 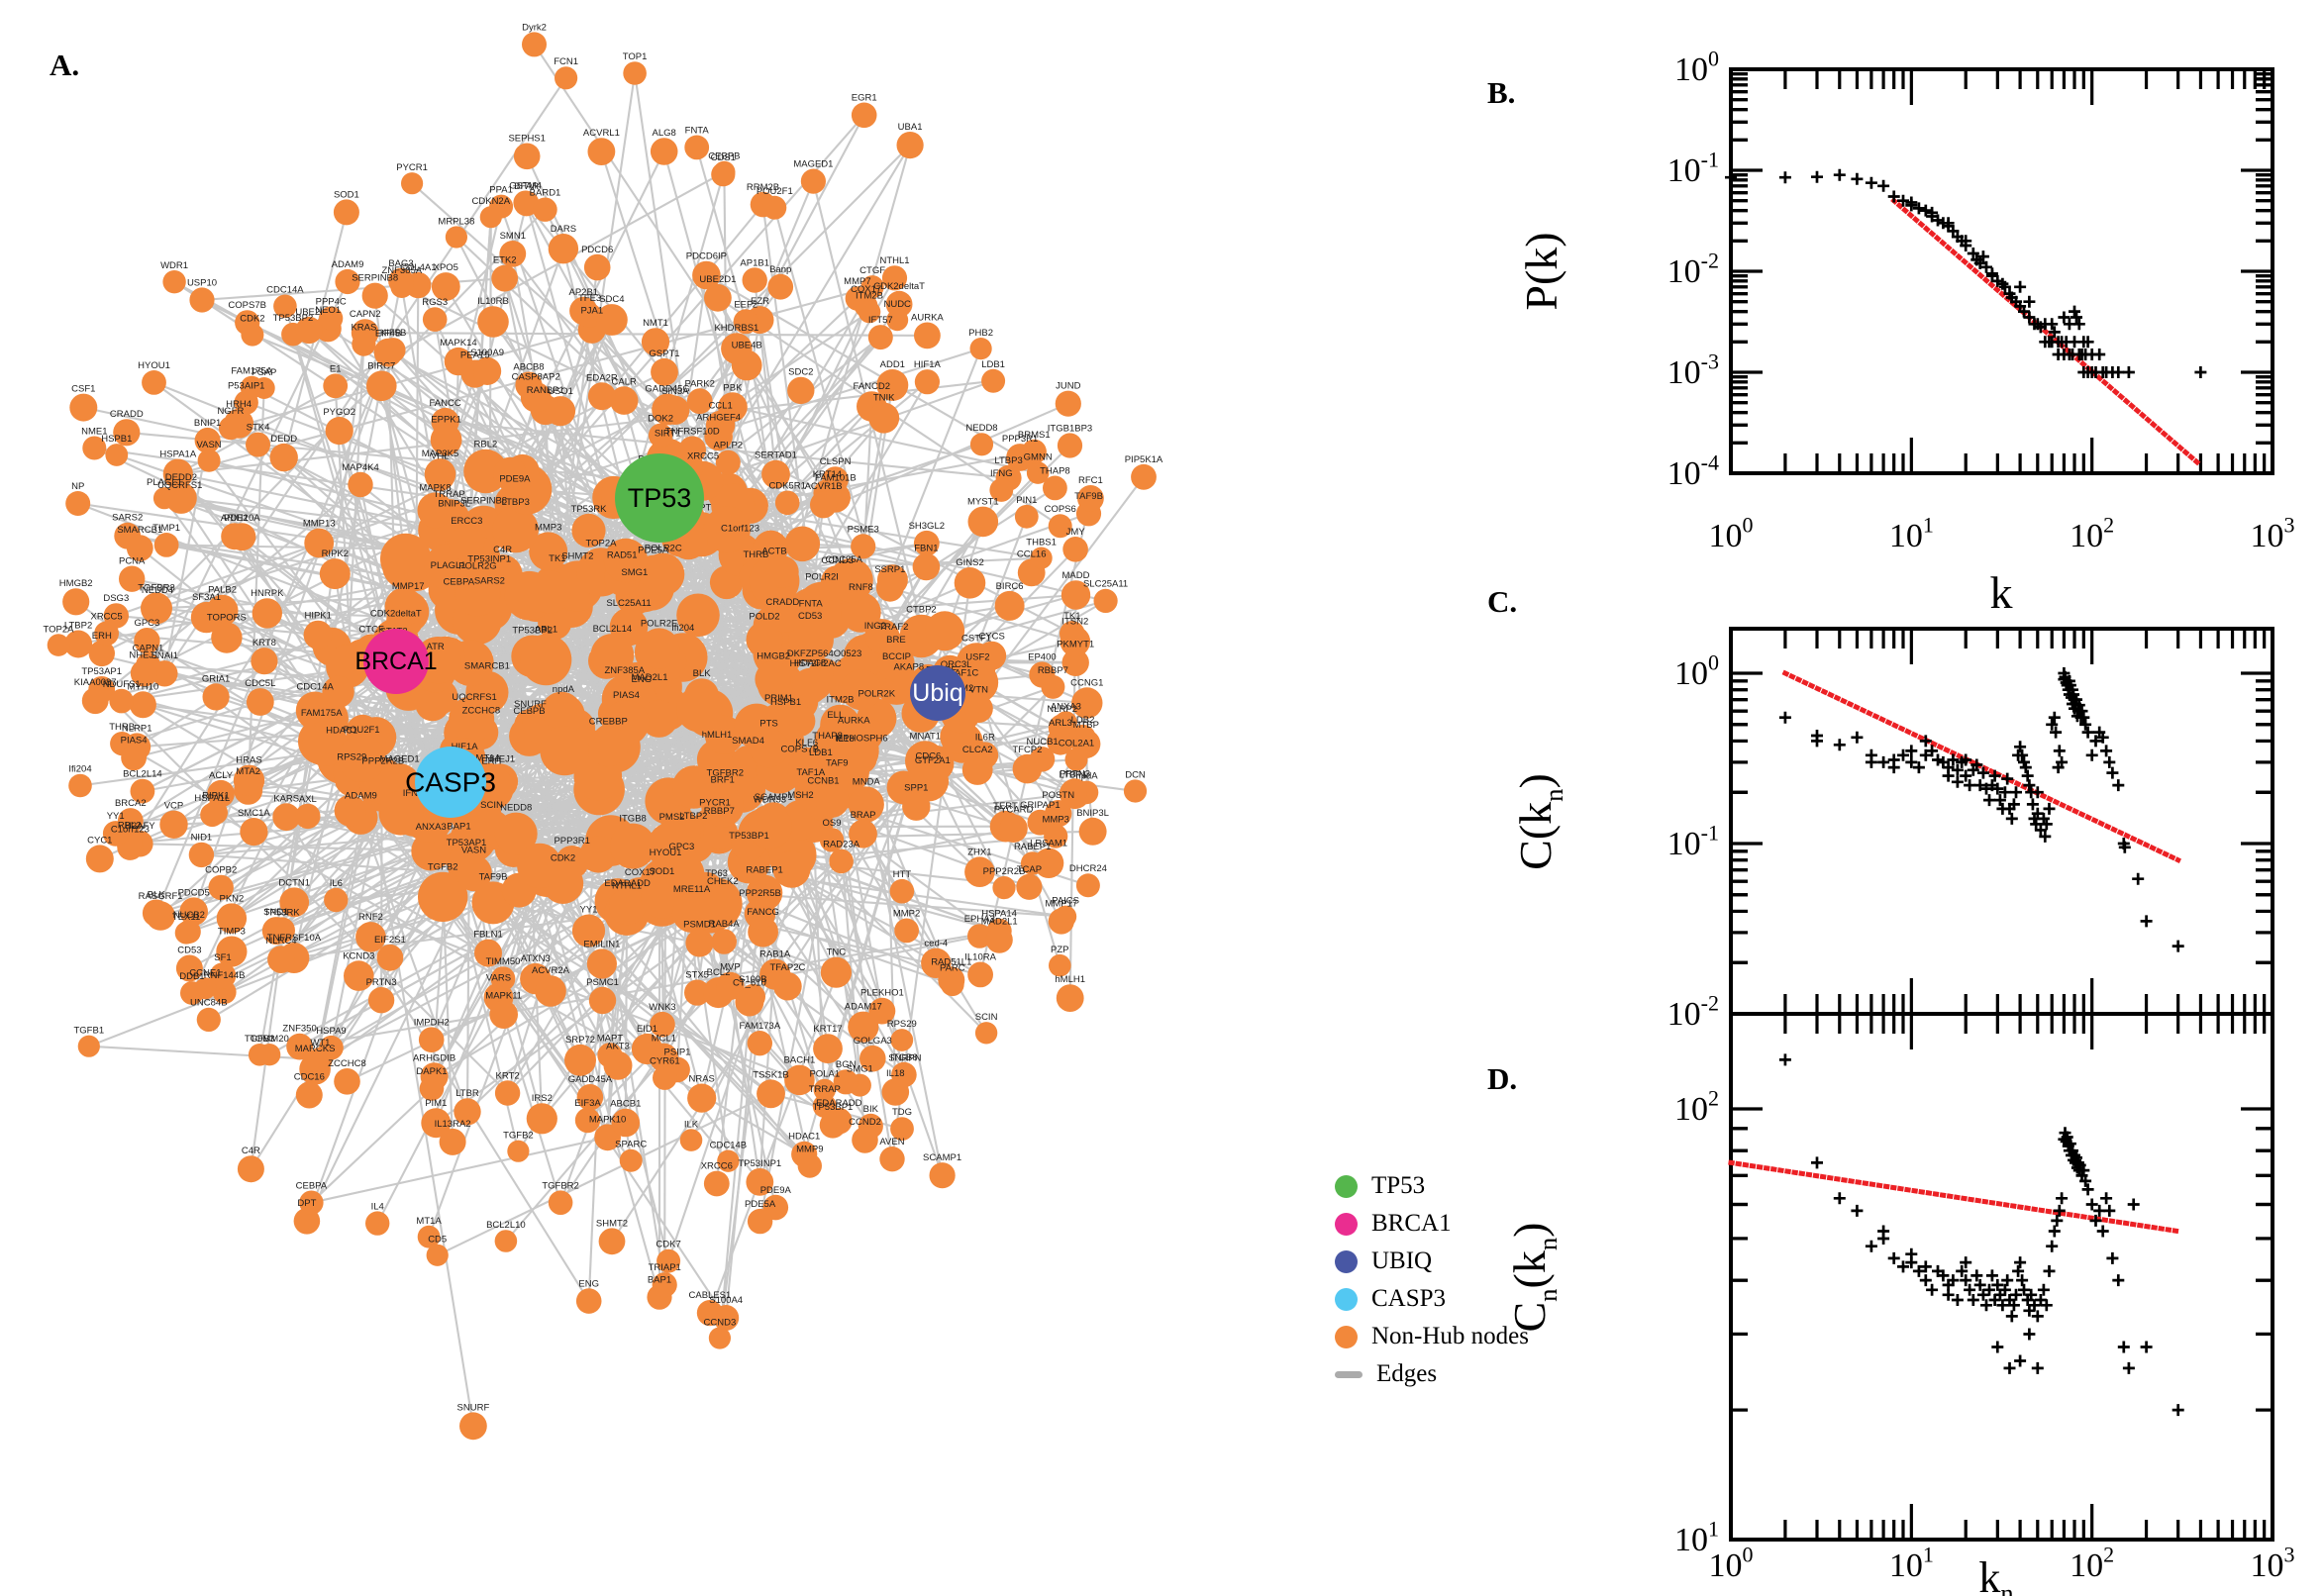 I want to click on network-node-label: MAGED1, so click(x=813, y=164).